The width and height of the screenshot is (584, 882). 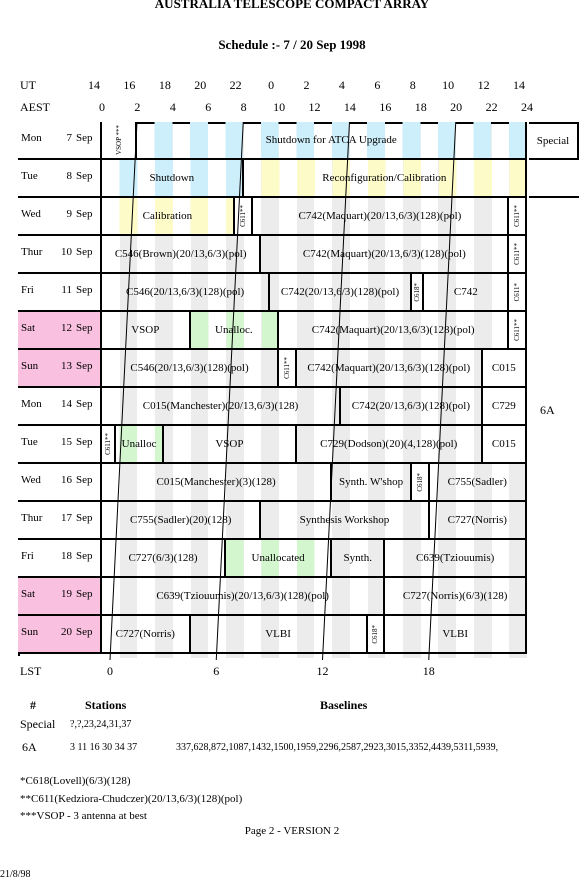 What do you see at coordinates (69, 214) in the screenshot?
I see `day-num: 9` at bounding box center [69, 214].